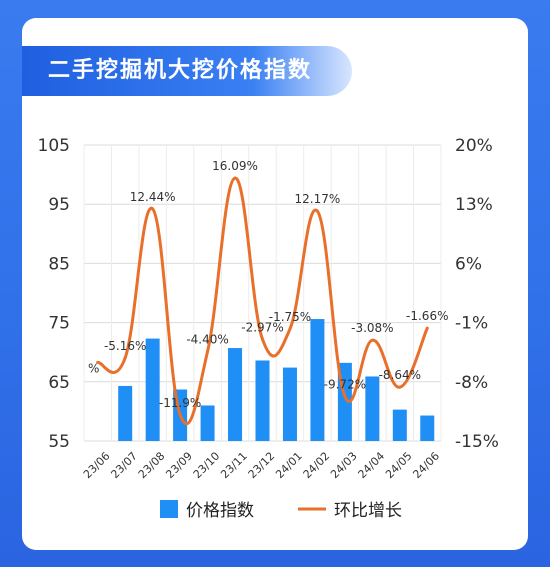 The width and height of the screenshot is (550, 567). What do you see at coordinates (59, 205) in the screenshot?
I see `y-left-tick-label: 95` at bounding box center [59, 205].